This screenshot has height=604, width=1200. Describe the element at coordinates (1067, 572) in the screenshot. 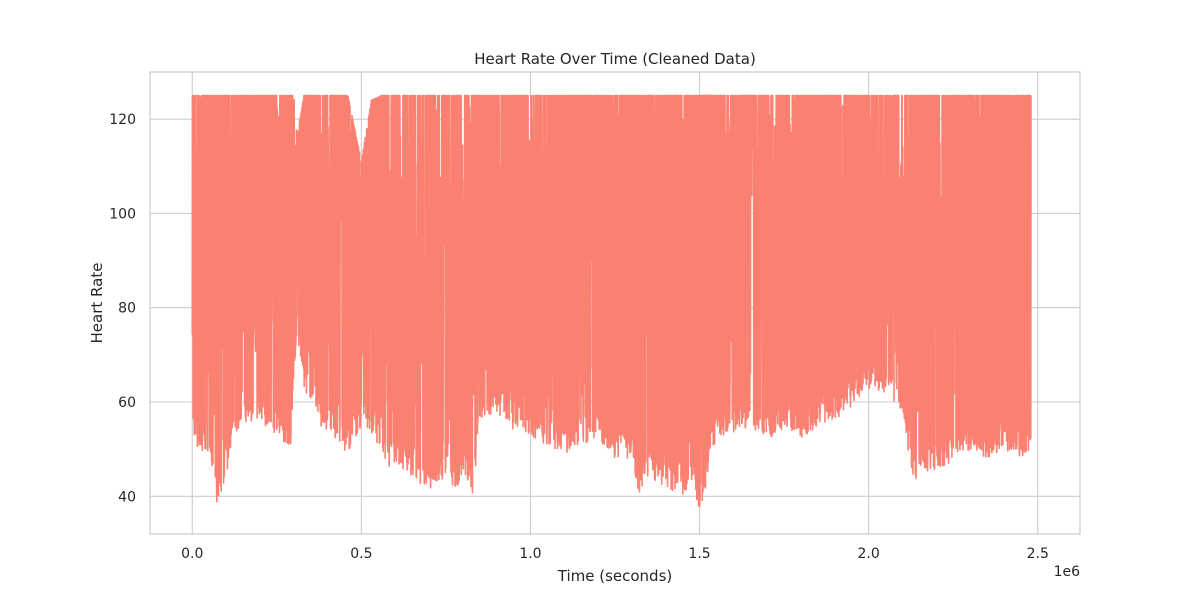

I see `x-offset-label: 1e6` at that location.